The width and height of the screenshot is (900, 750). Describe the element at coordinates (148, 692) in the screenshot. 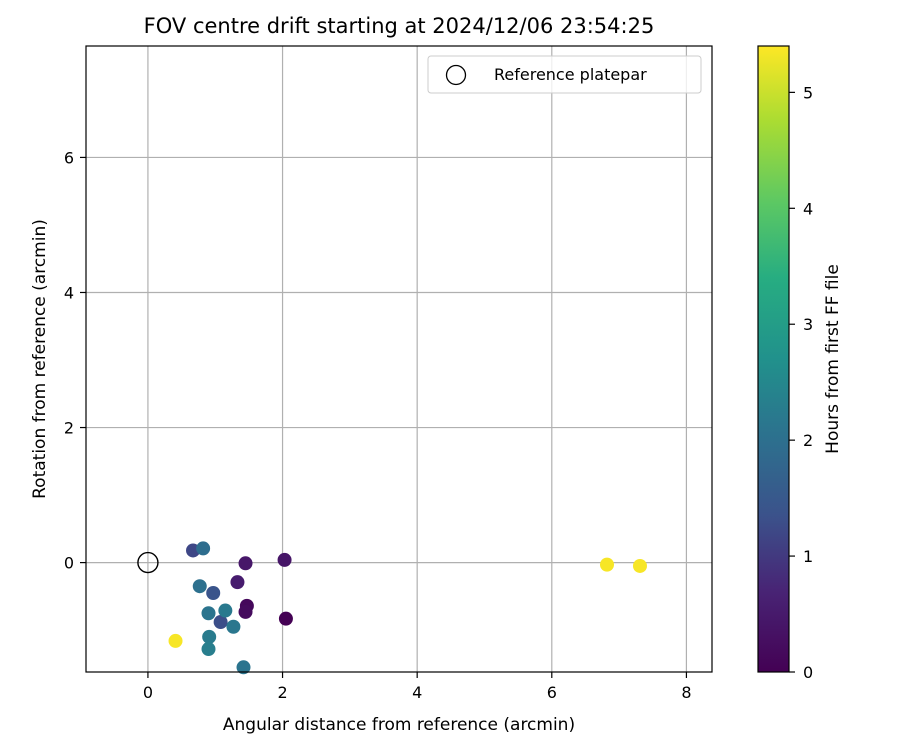

I see `x-tick-label: 0` at that location.